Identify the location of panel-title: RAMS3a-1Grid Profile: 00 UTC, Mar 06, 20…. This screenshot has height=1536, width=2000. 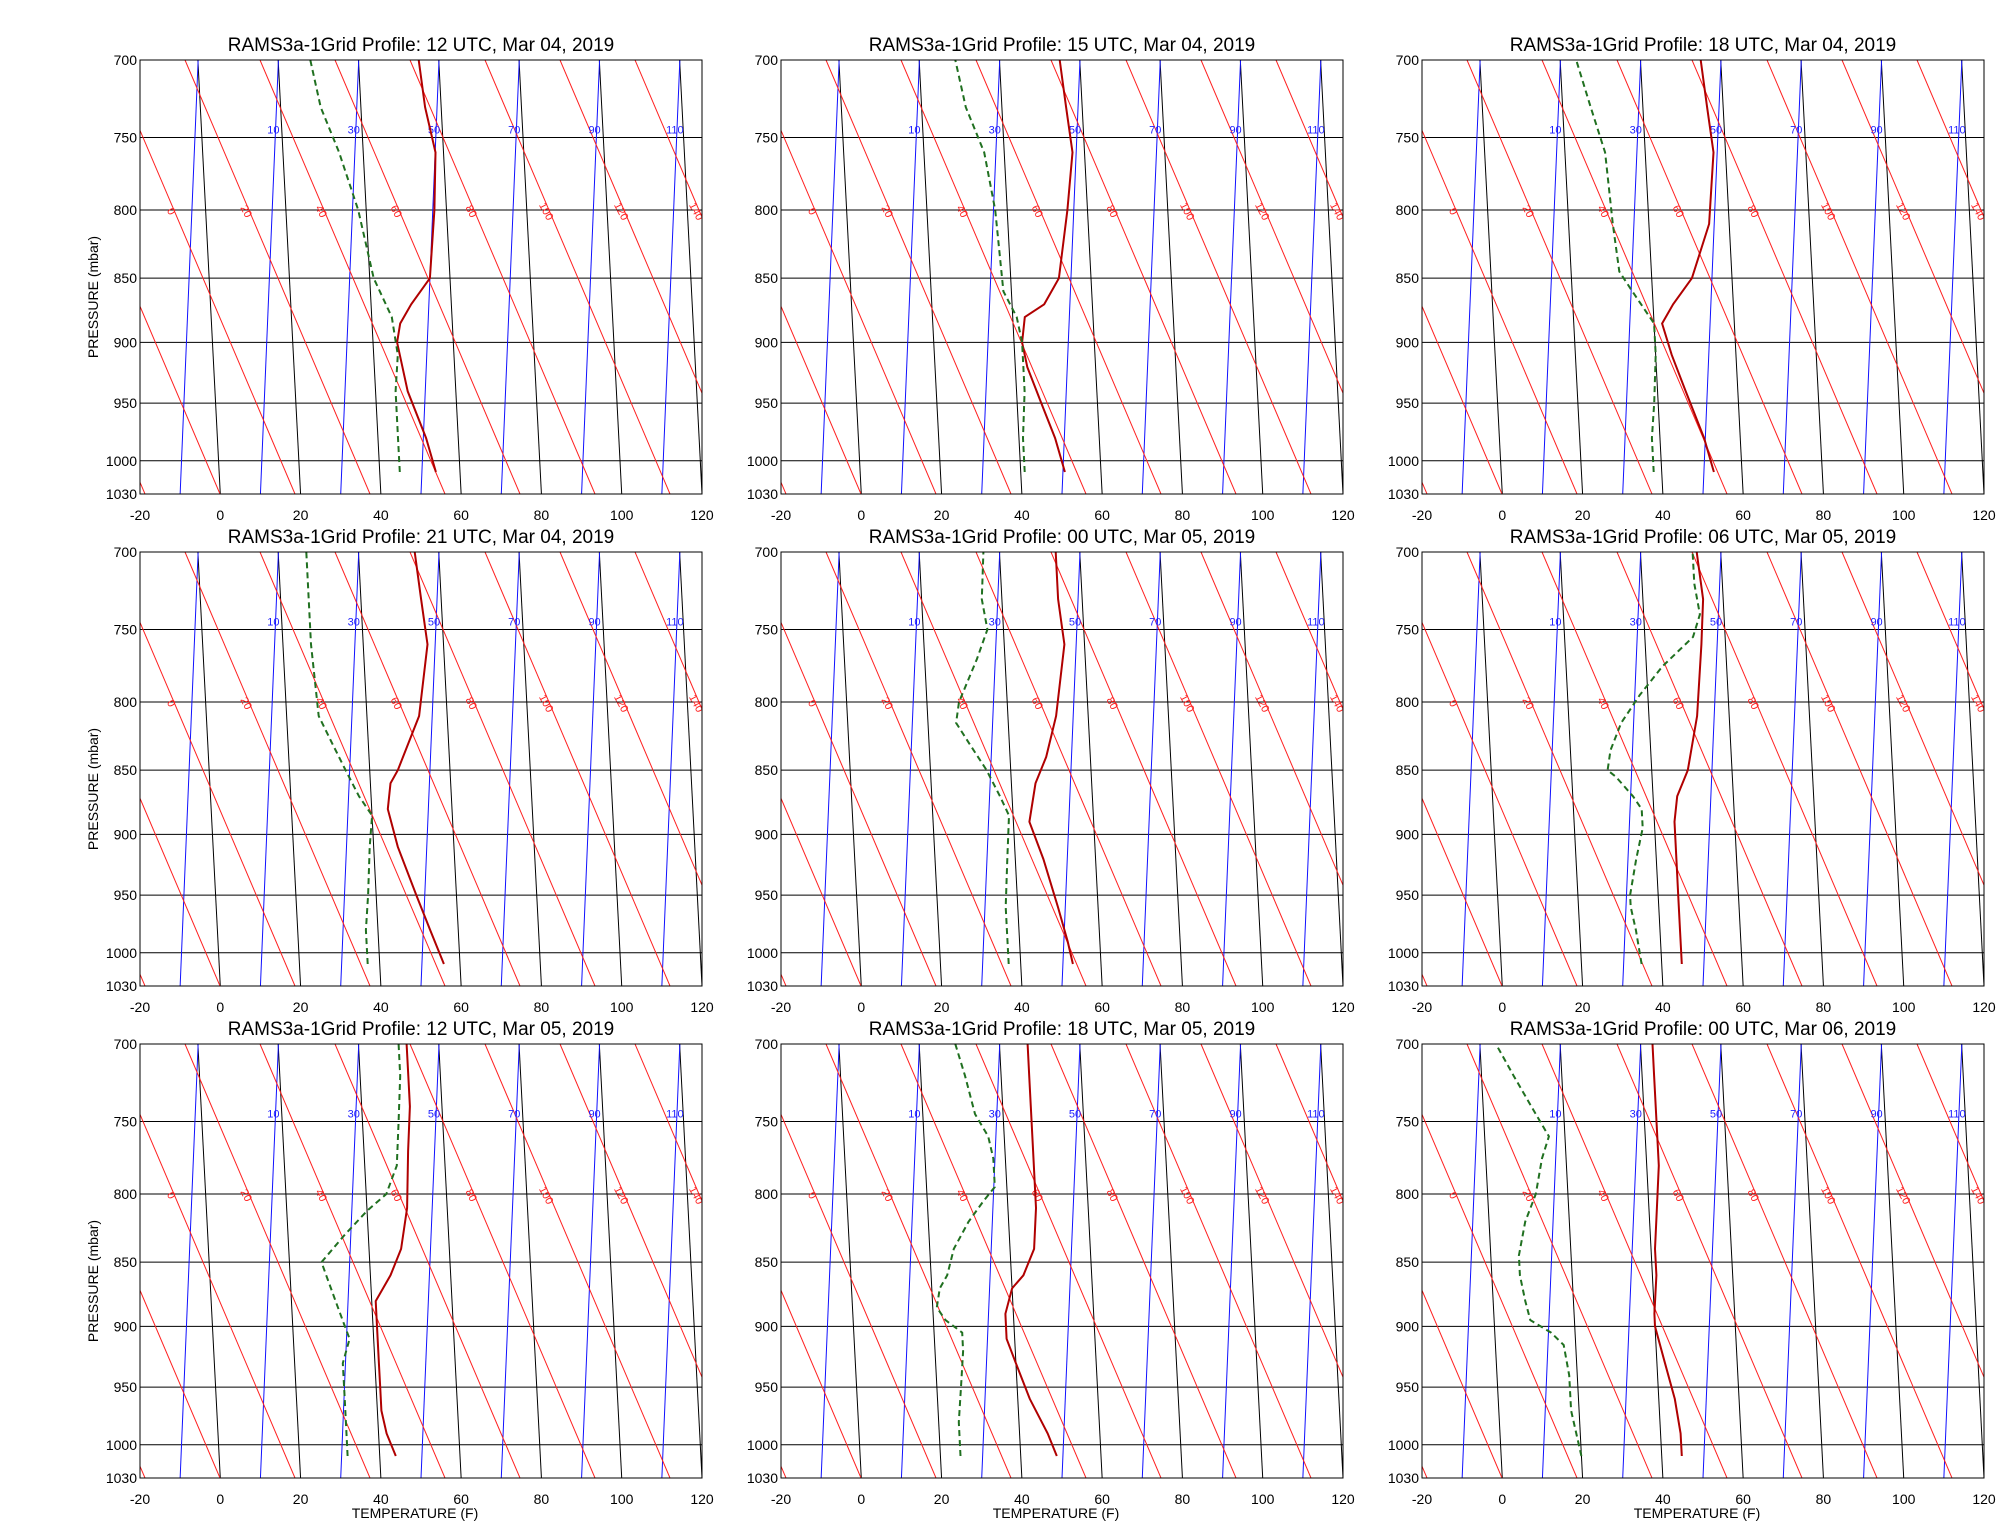
(1703, 1029).